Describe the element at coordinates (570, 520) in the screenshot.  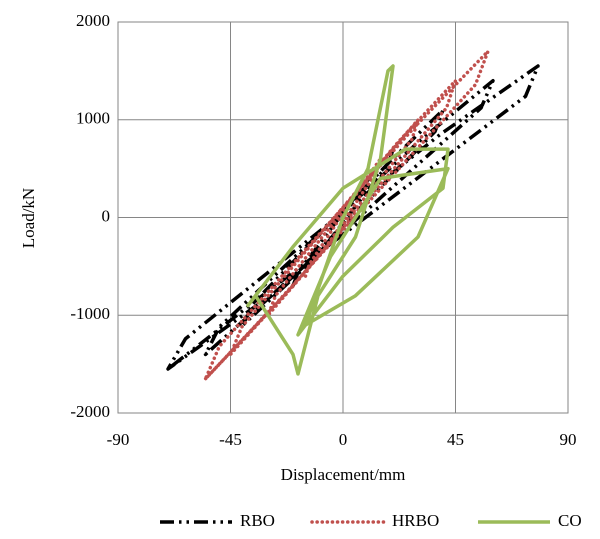
I see `legend-label: CO` at that location.